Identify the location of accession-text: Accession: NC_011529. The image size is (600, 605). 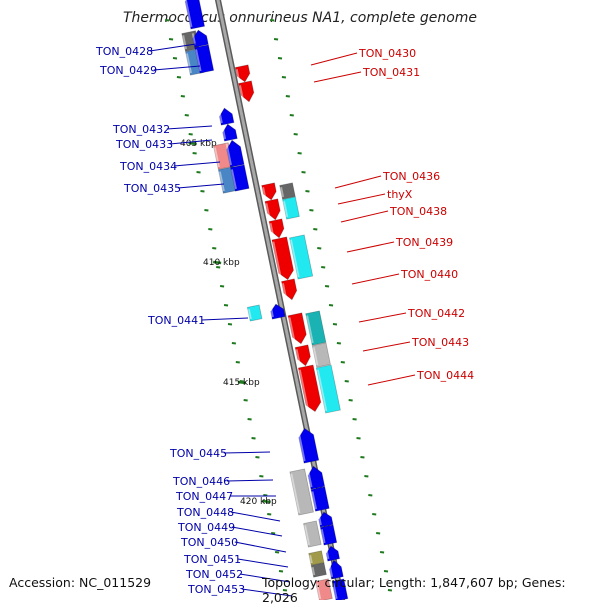
(80, 582).